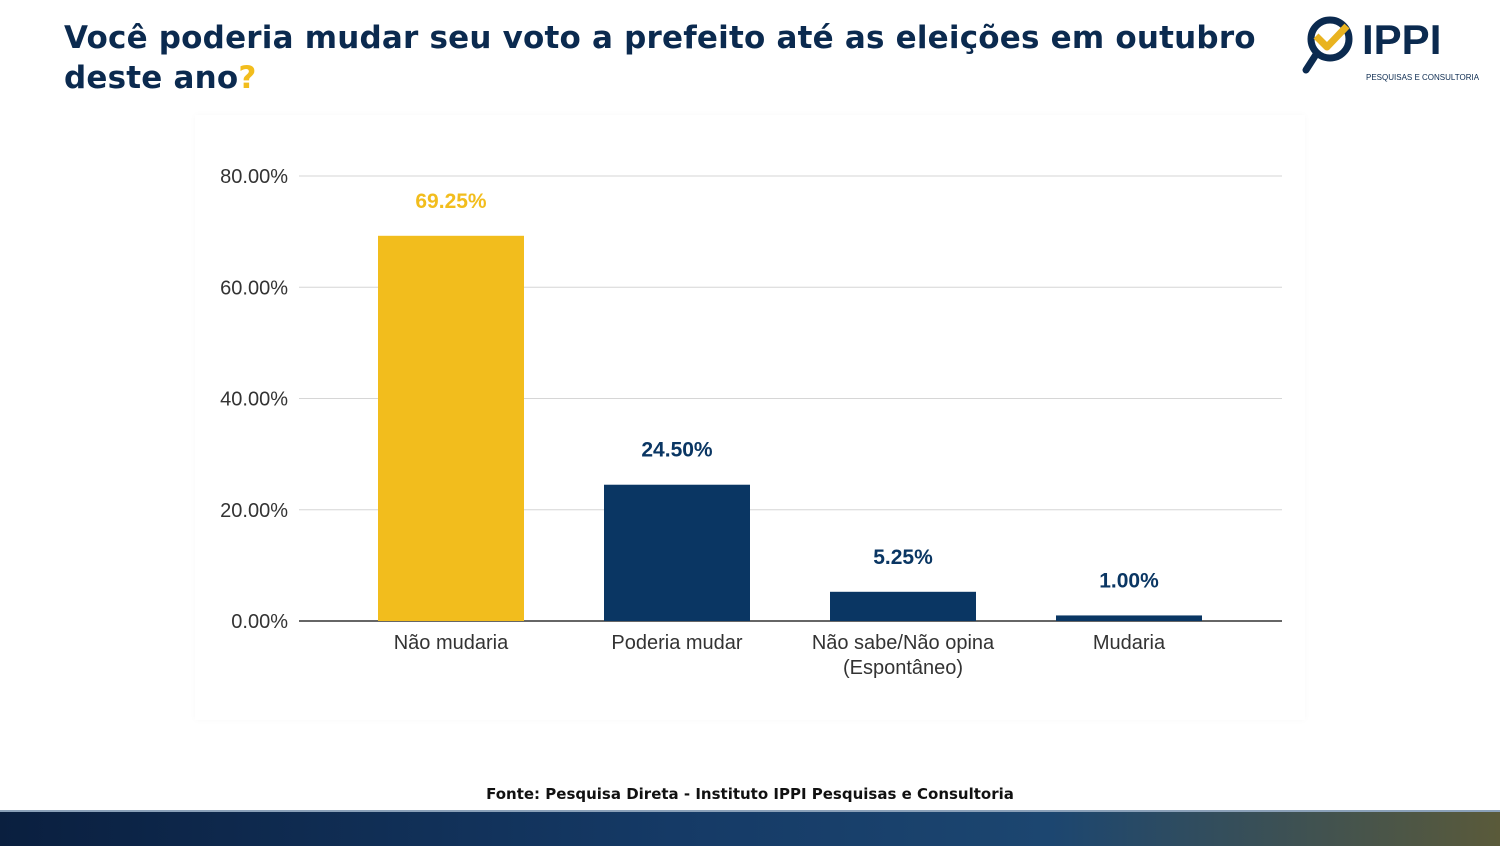 Image resolution: width=1500 pixels, height=846 pixels. I want to click on magnifier-icon, so click(1330, 39).